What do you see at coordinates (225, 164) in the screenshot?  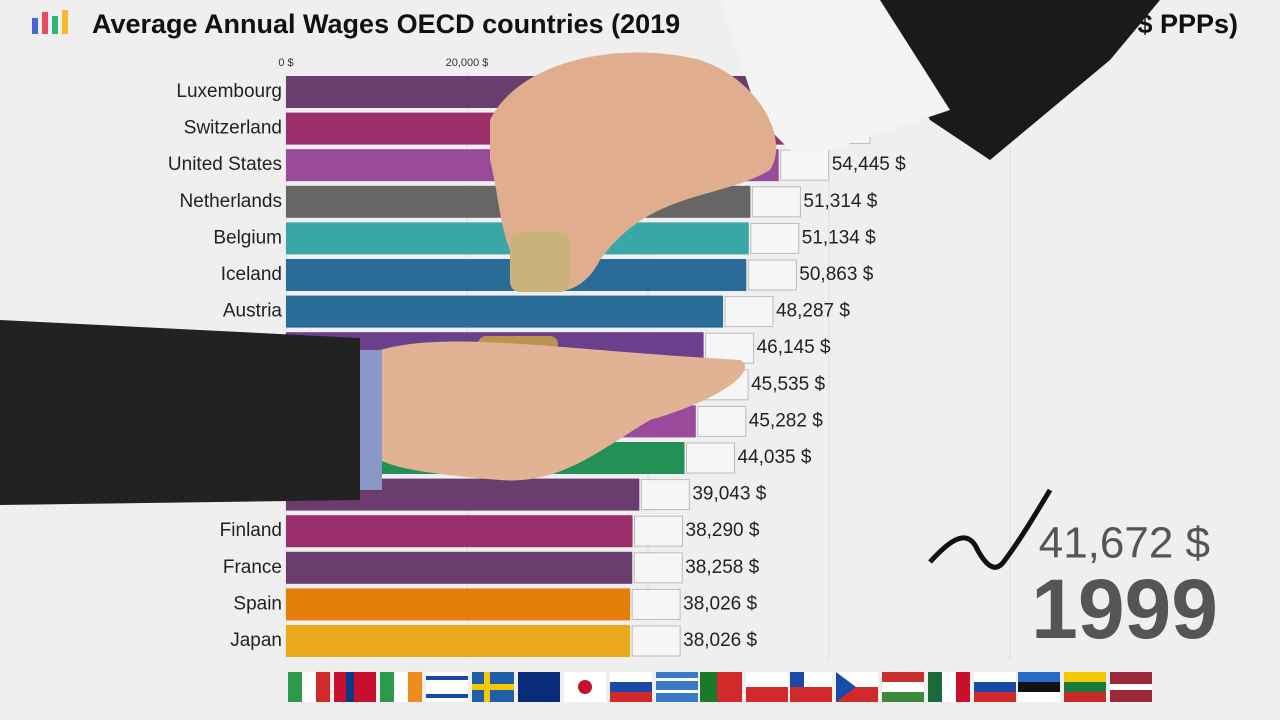 I see `category-label: United States` at bounding box center [225, 164].